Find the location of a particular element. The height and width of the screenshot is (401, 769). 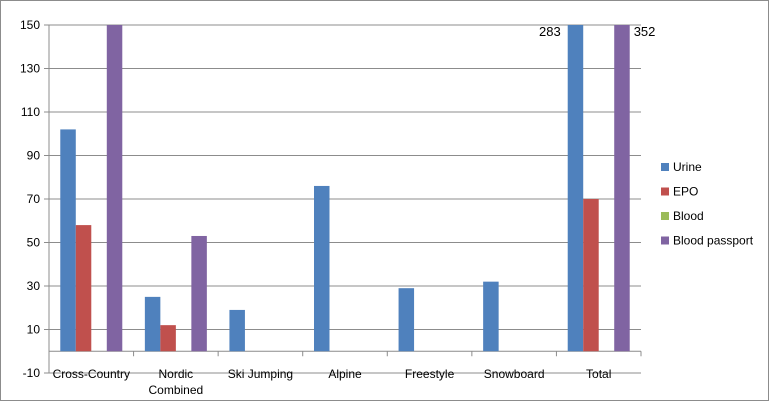

y-tick-label: 150 is located at coordinates (30, 25).